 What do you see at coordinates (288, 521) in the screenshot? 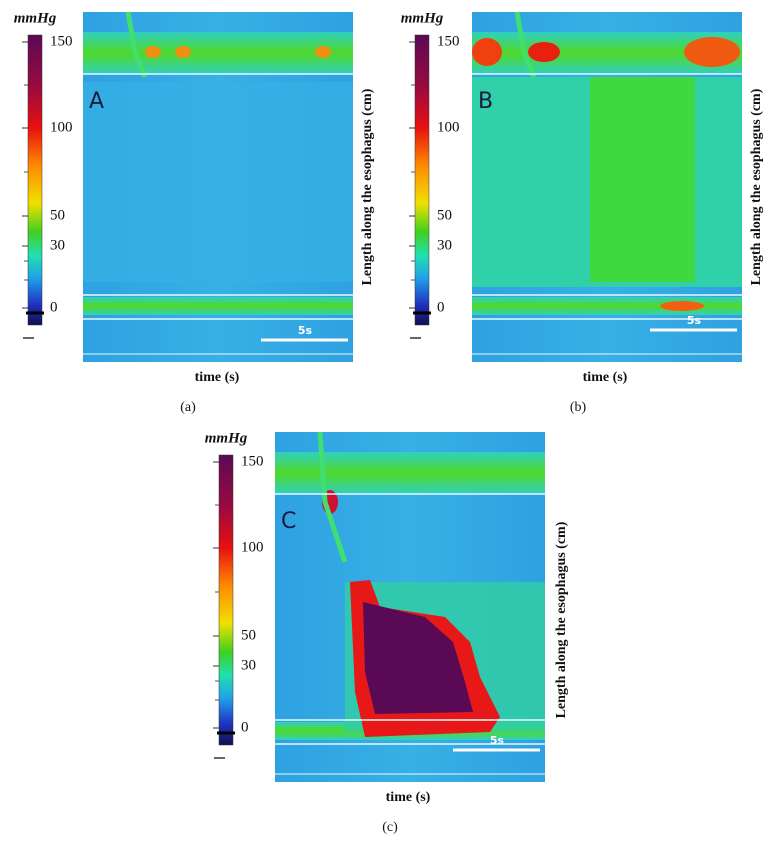
I see `panel-letter: C` at bounding box center [288, 521].